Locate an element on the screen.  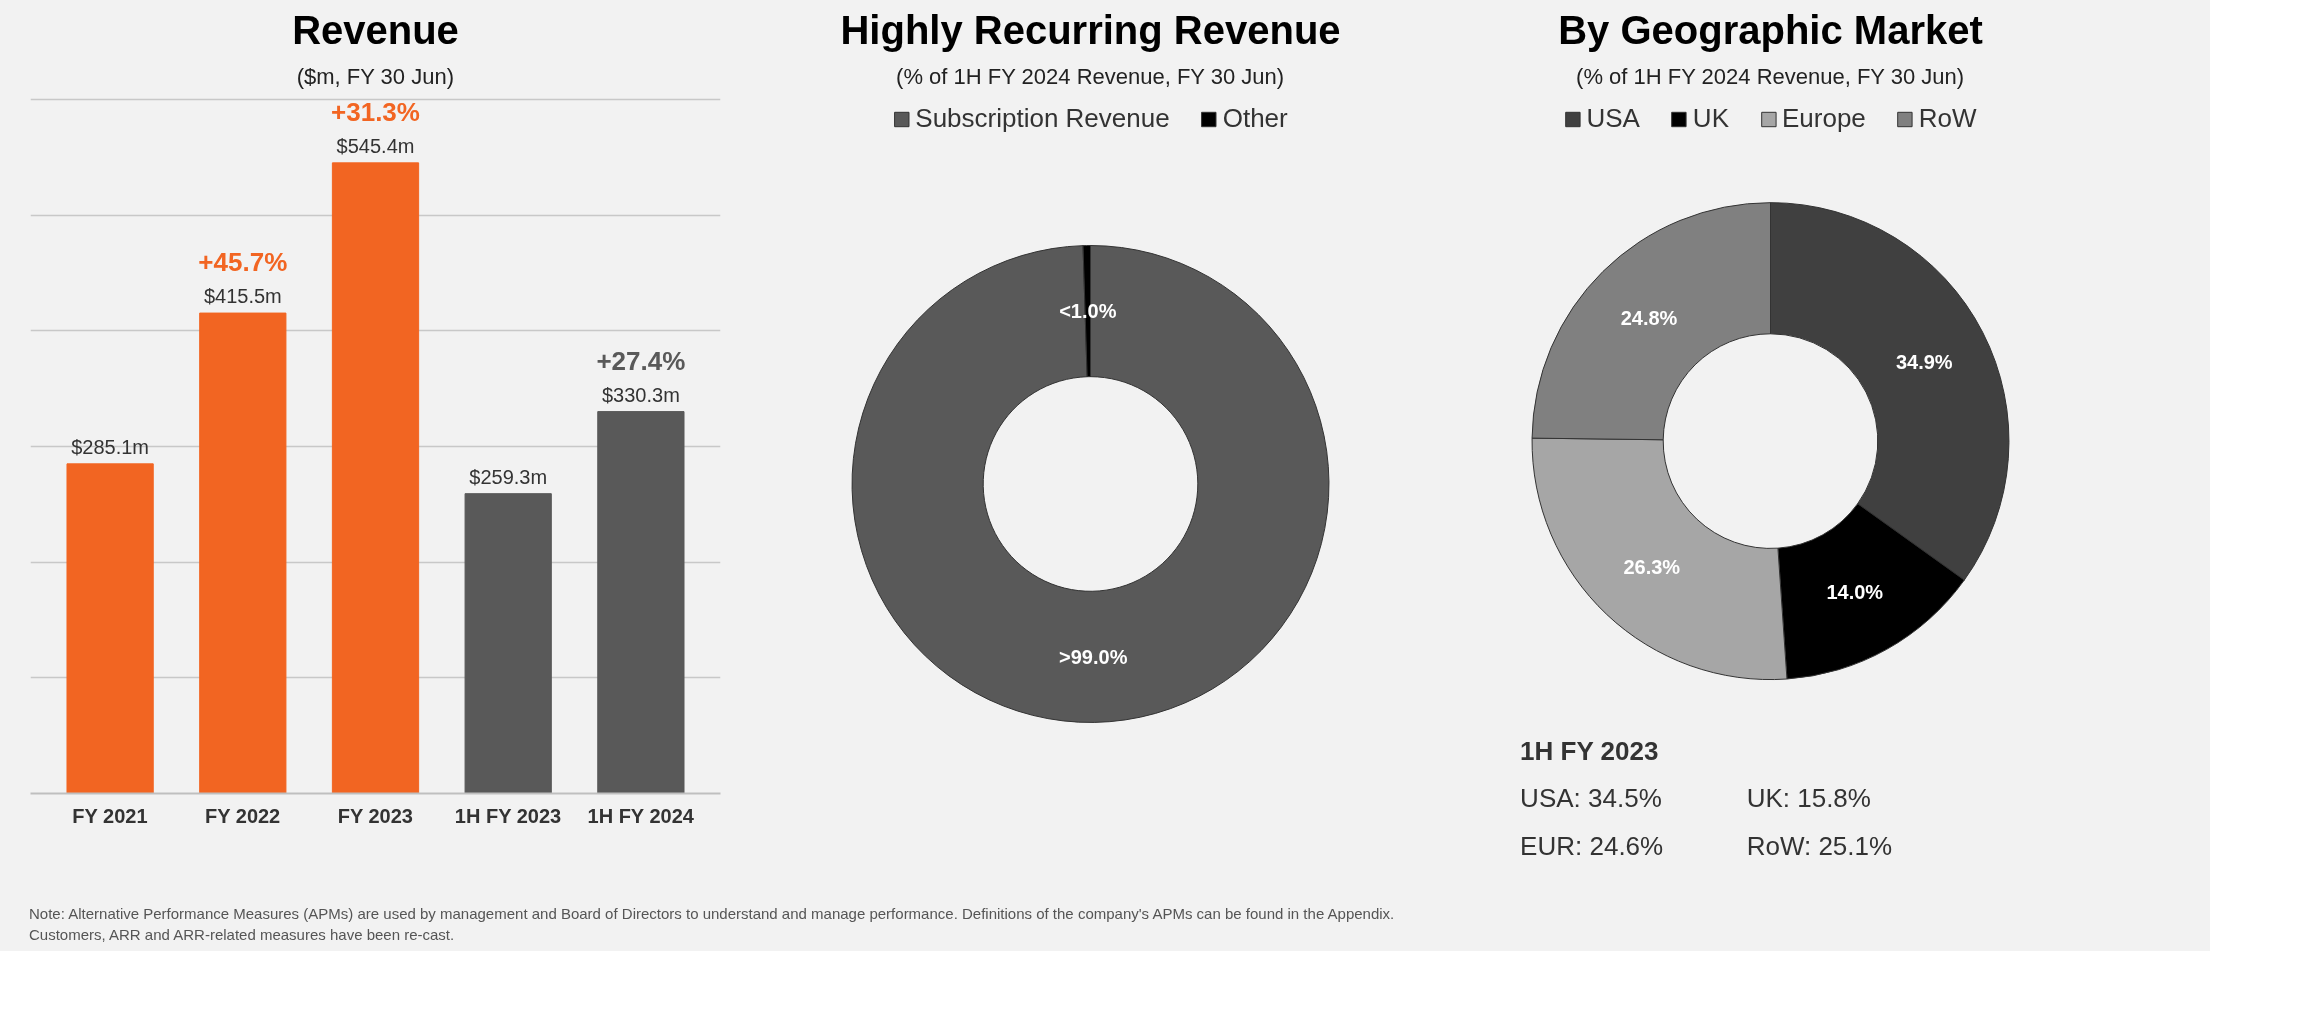
data-label: 24.8% is located at coordinates (1649, 318).